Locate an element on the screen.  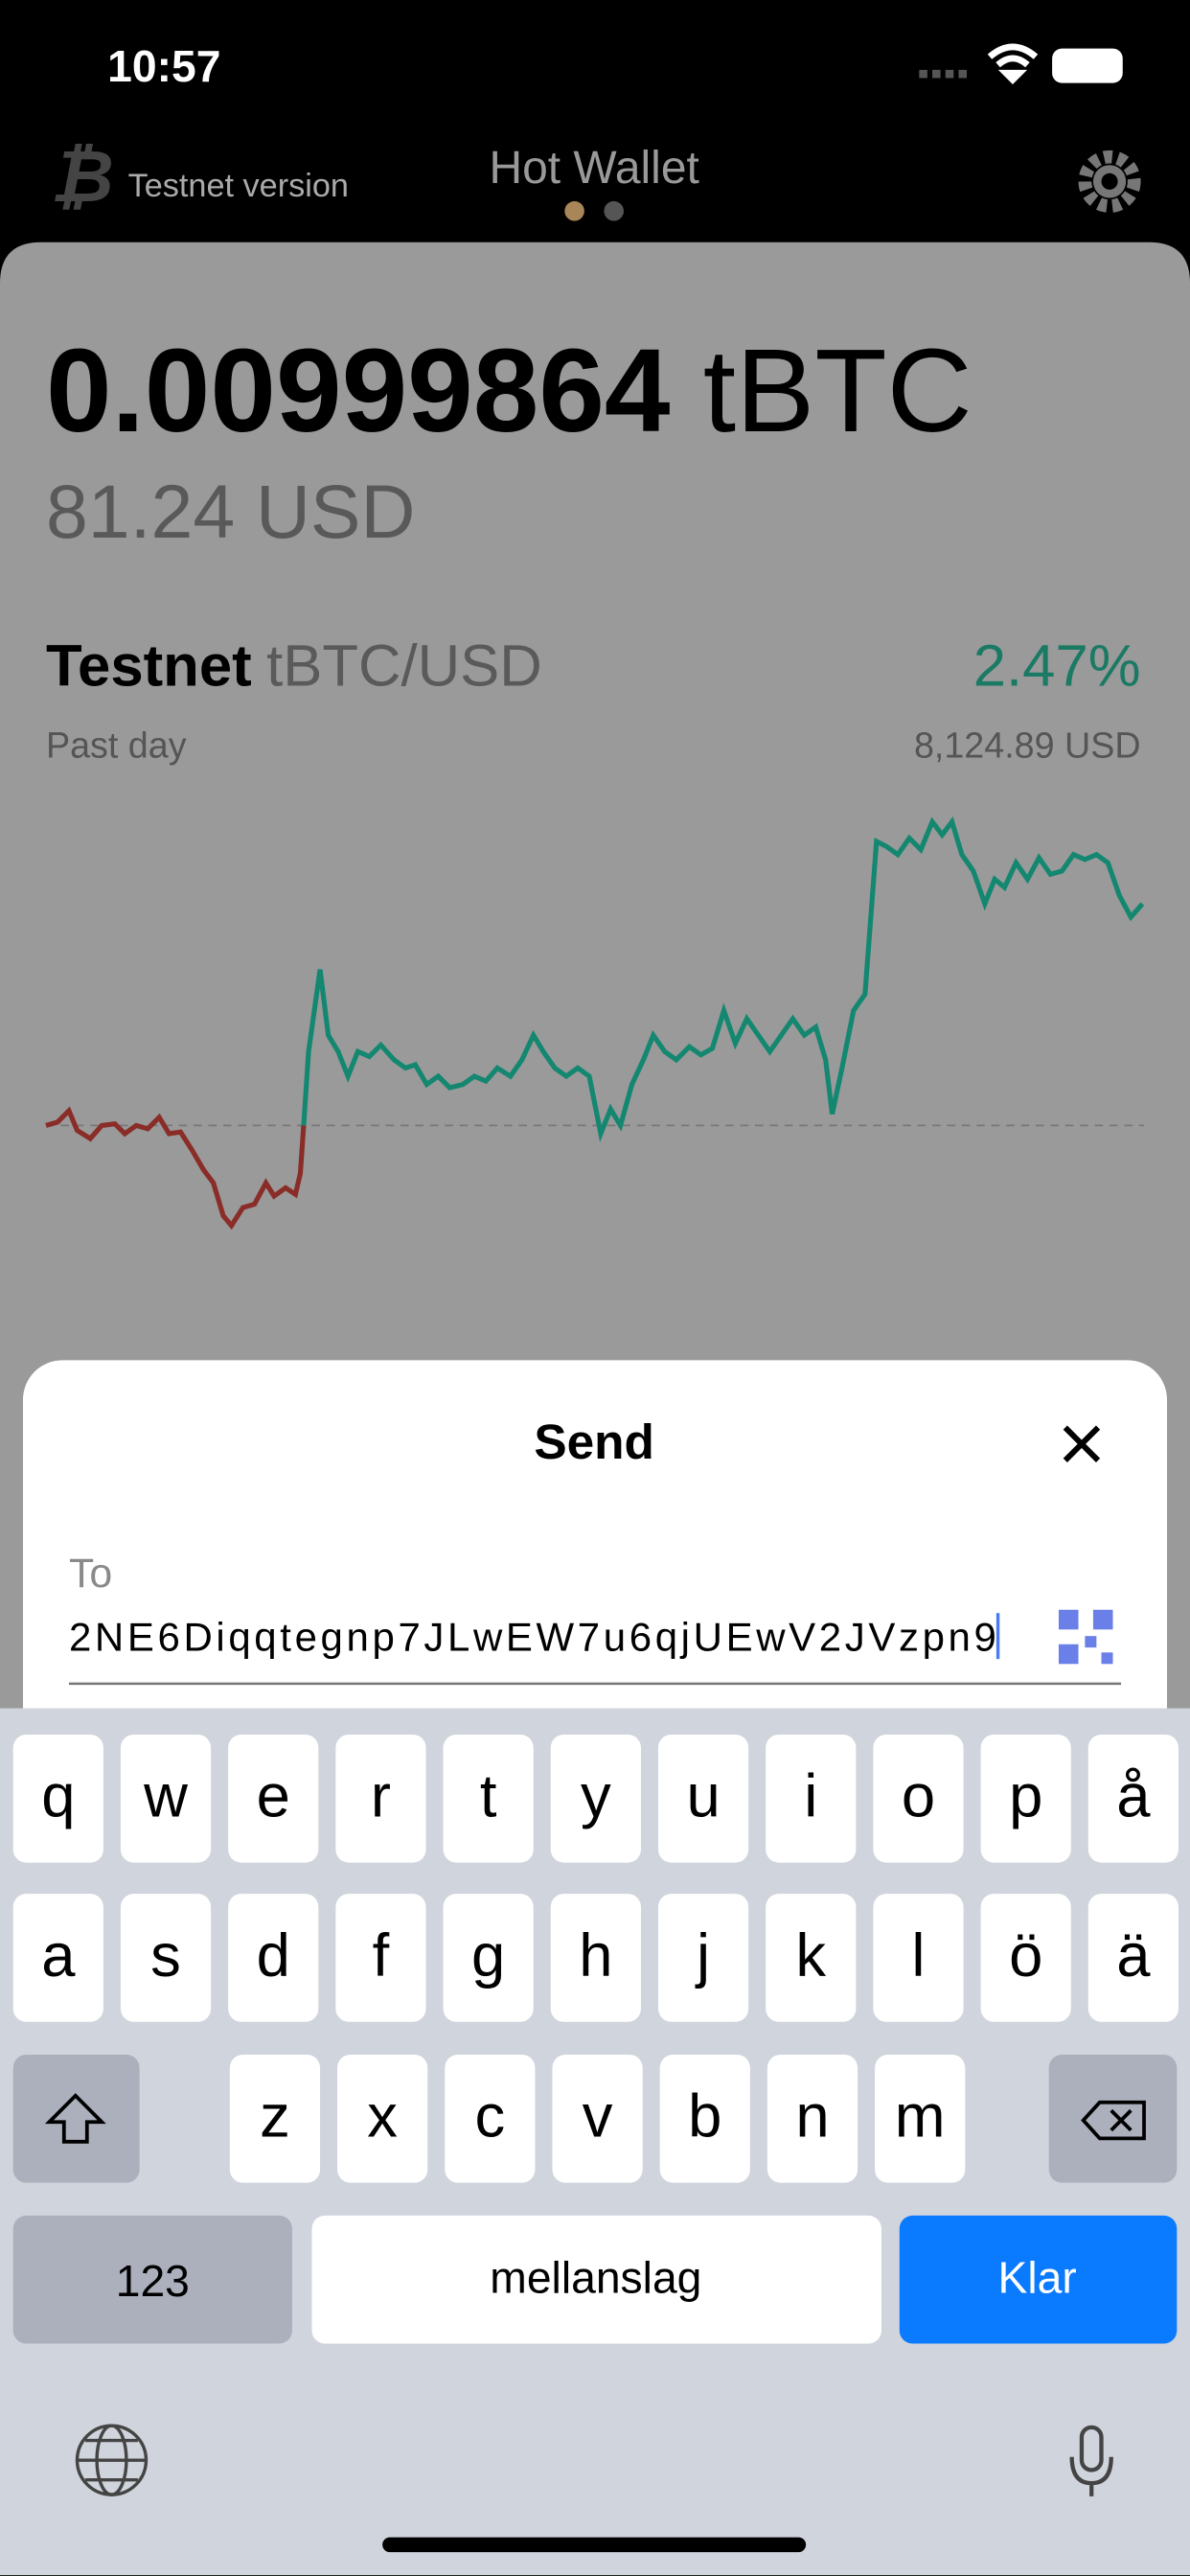
network-label: Testnet version is located at coordinates (238, 186).